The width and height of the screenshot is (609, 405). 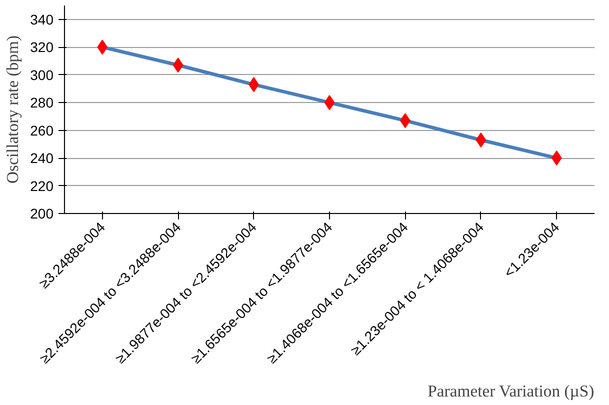 What do you see at coordinates (42, 214) in the screenshot?
I see `y-tick-label: 200` at bounding box center [42, 214].